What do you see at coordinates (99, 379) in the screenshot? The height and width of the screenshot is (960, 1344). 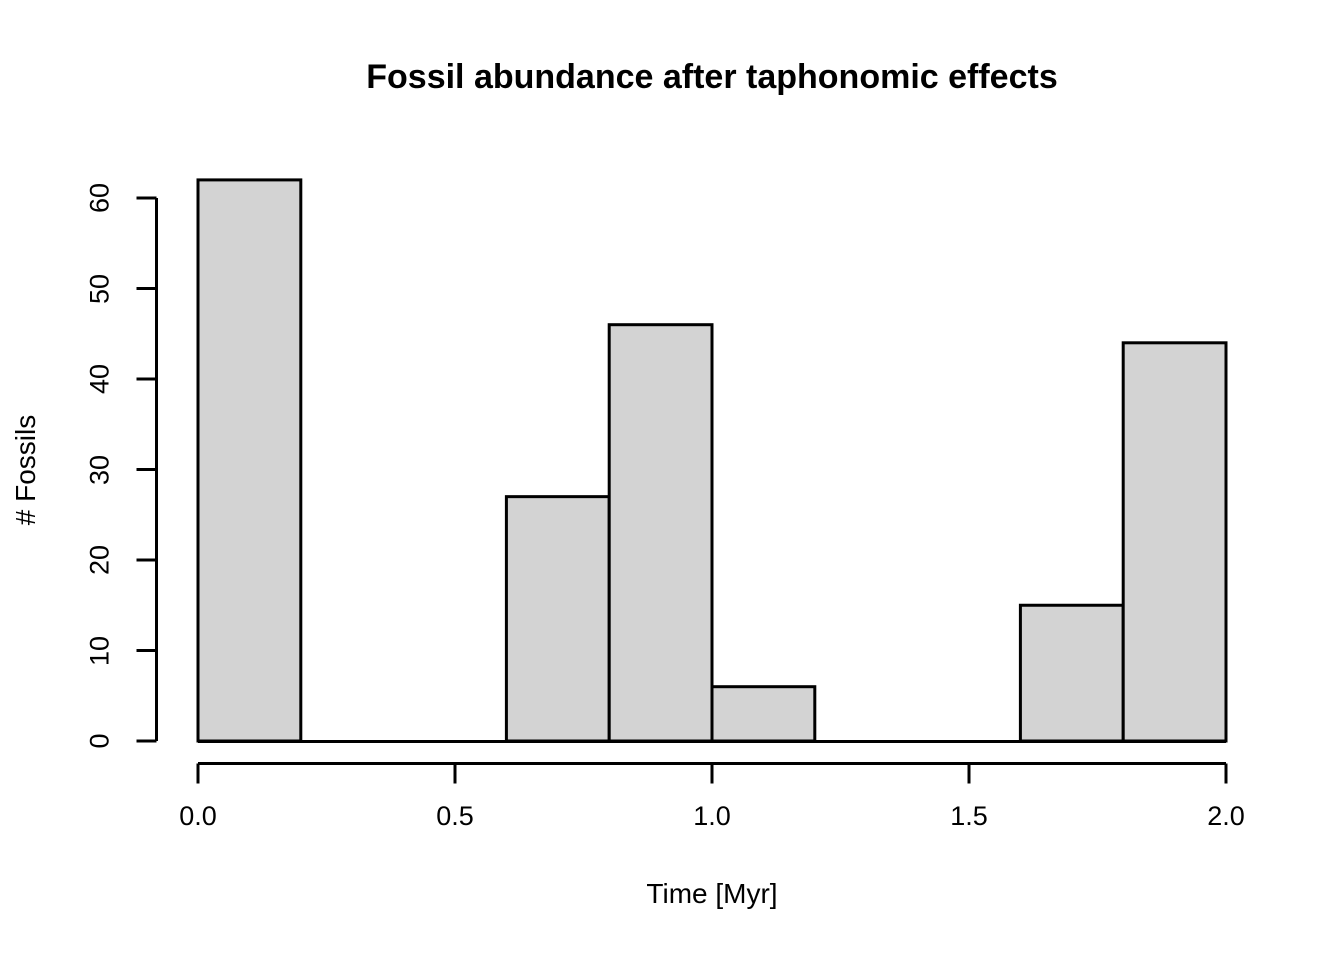 I see `y-tick-label: 40` at bounding box center [99, 379].